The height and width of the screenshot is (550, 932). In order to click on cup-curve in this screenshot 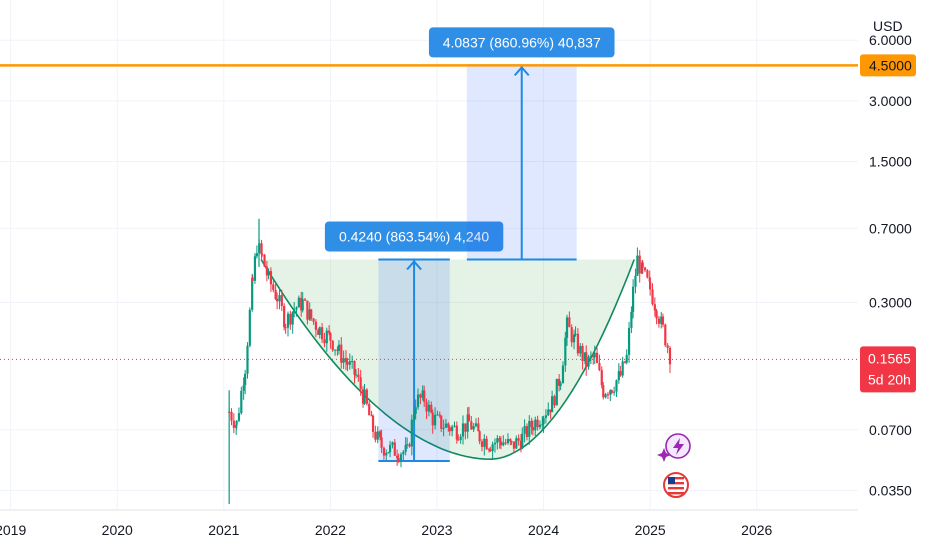, I will do `click(447, 360)`.